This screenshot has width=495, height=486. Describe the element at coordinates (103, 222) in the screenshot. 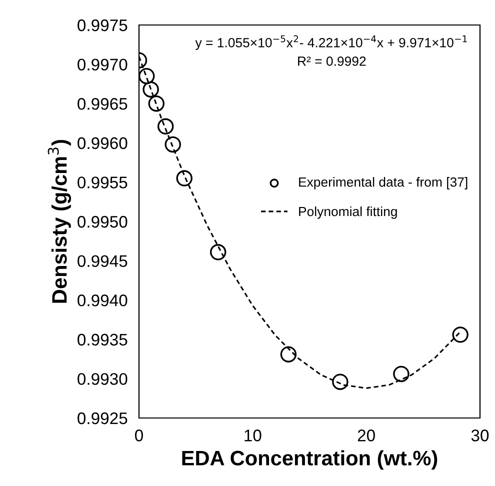

I see `y-tick-label: 0.9950` at that location.